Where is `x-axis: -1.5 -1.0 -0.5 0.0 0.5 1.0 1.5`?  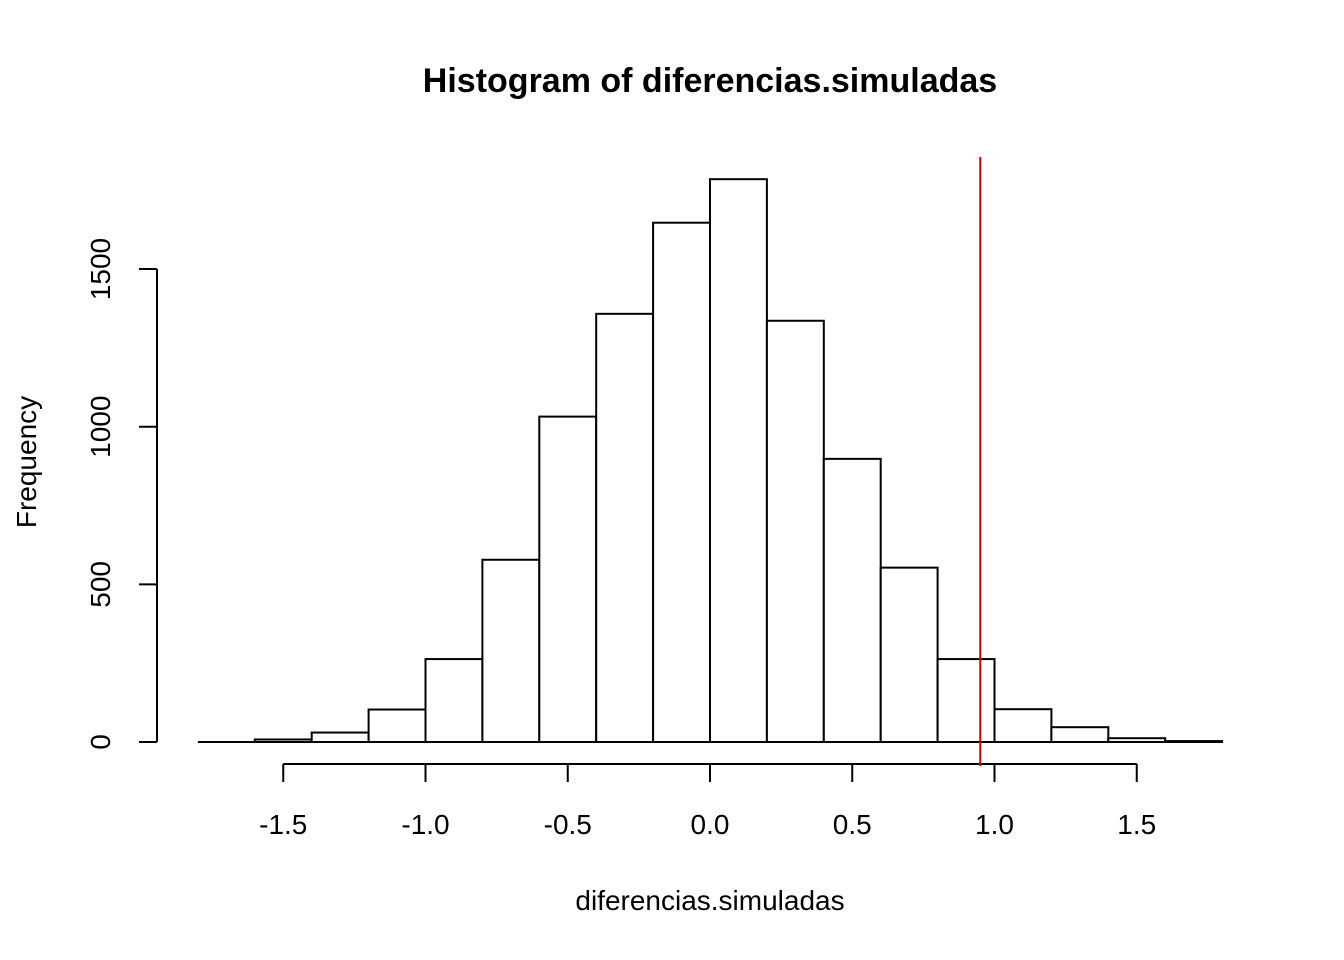
x-axis: -1.5 -1.0 -0.5 0.0 0.5 1.0 1.5 is located at coordinates (707, 801).